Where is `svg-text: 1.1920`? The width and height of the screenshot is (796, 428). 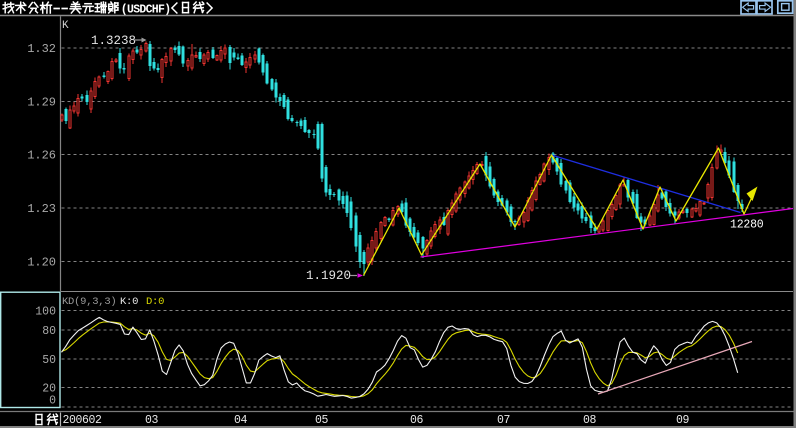
svg-text: 1.1920 is located at coordinates (328, 276).